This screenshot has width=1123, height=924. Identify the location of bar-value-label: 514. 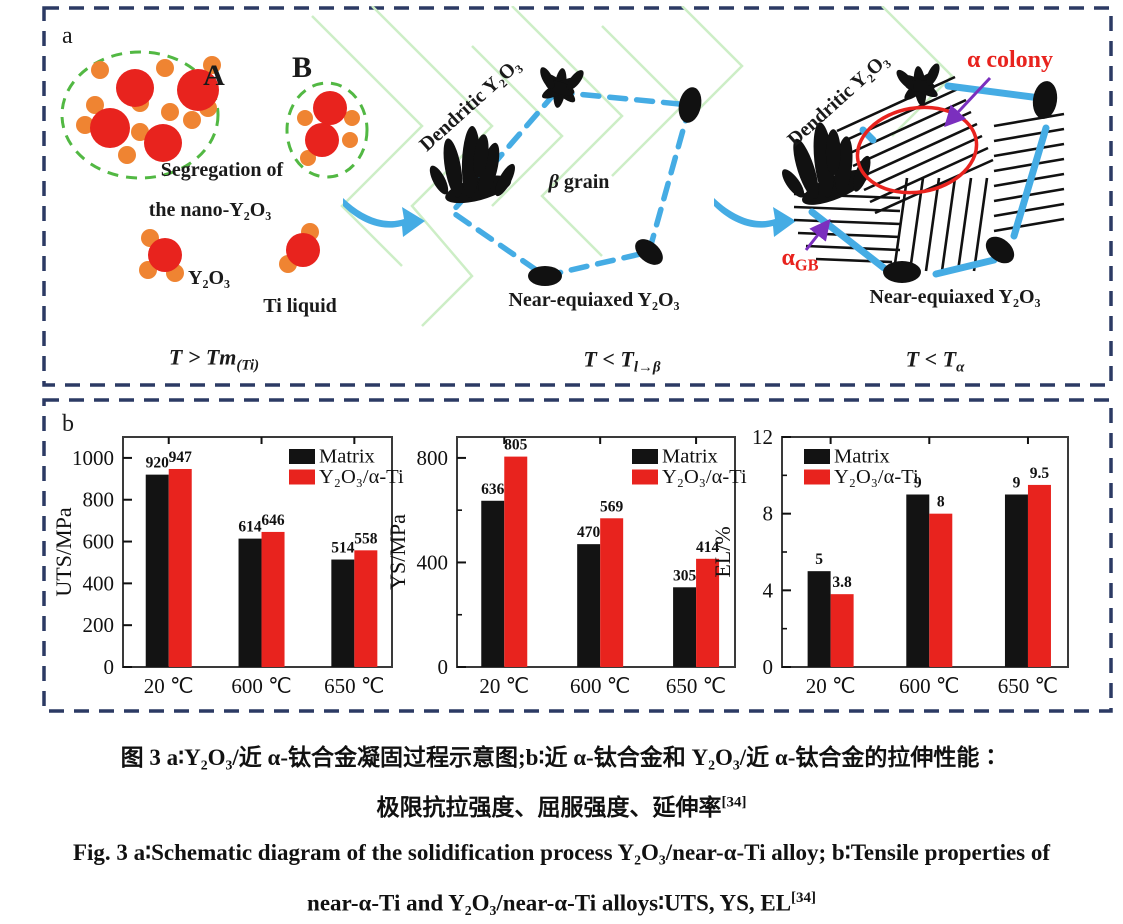
(343, 548).